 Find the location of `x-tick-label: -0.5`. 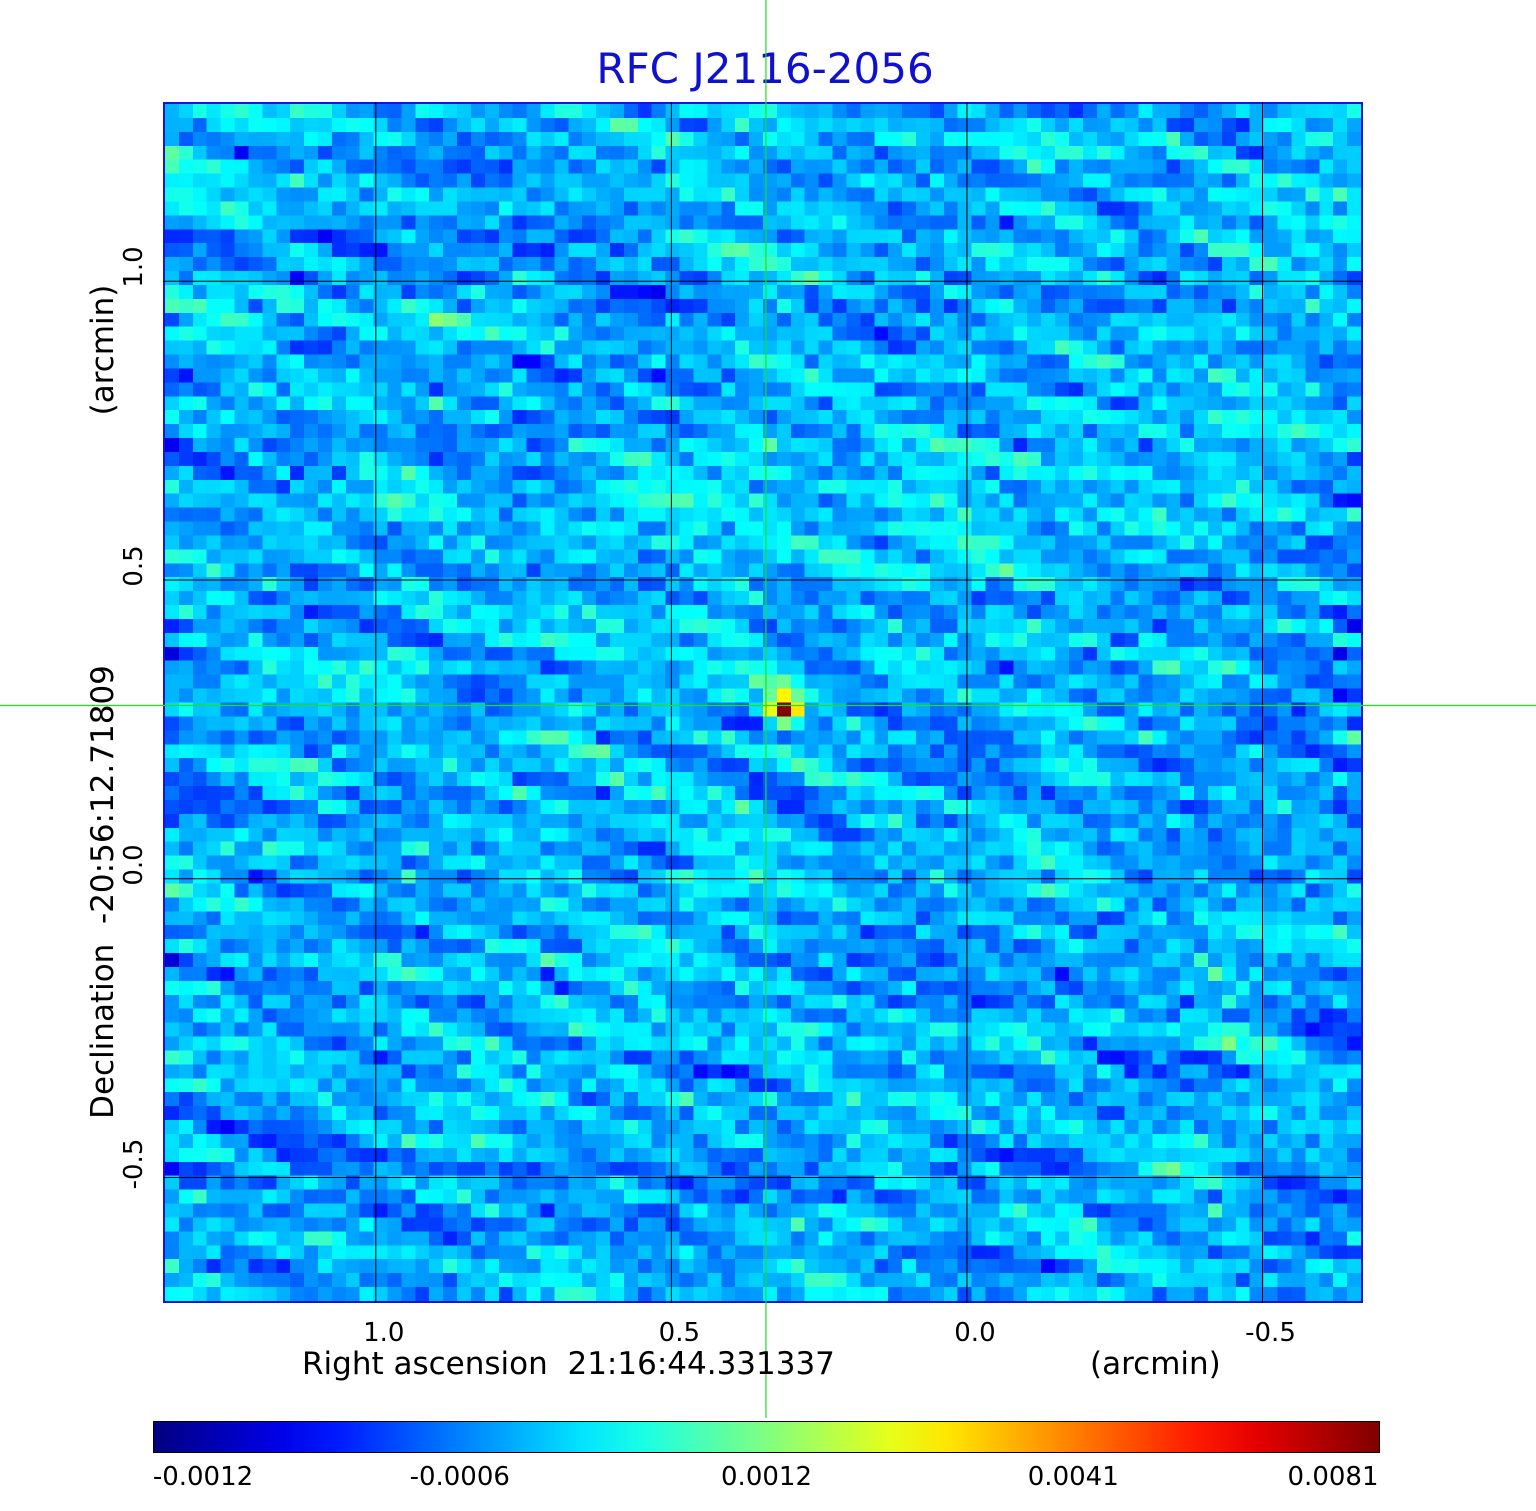

x-tick-label: -0.5 is located at coordinates (1270, 1333).